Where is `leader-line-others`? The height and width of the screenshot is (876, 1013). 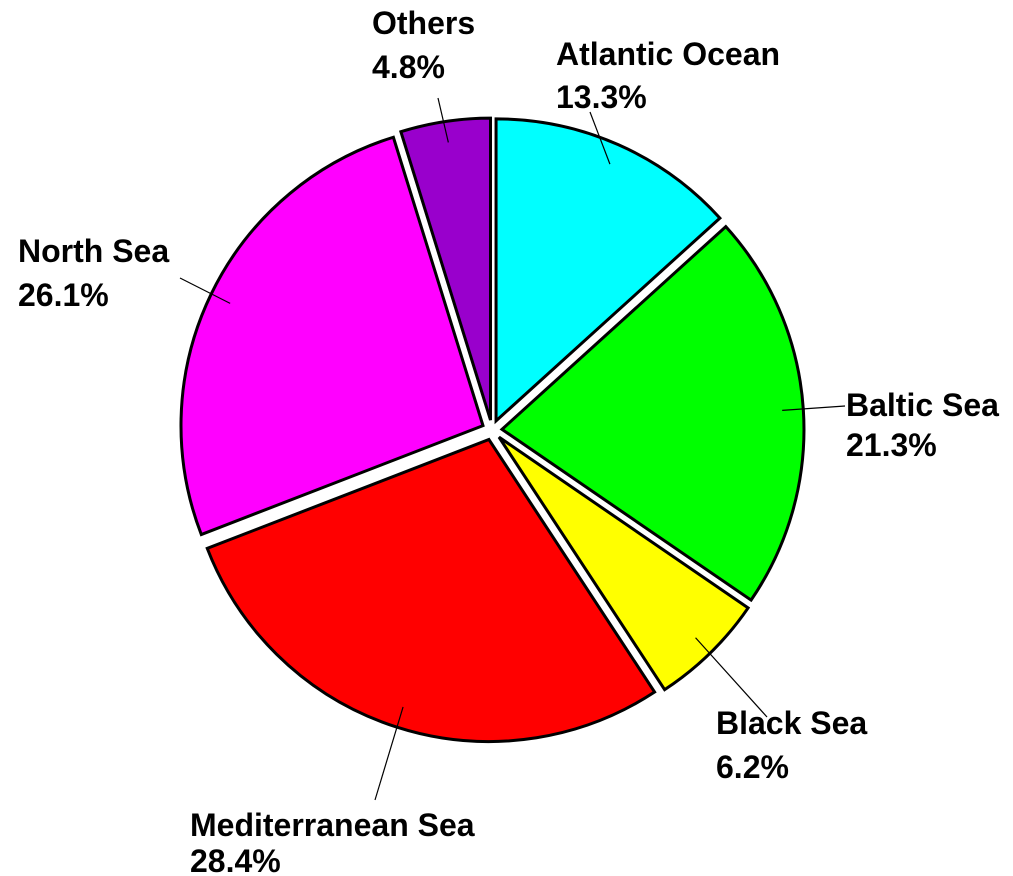 leader-line-others is located at coordinates (443, 120).